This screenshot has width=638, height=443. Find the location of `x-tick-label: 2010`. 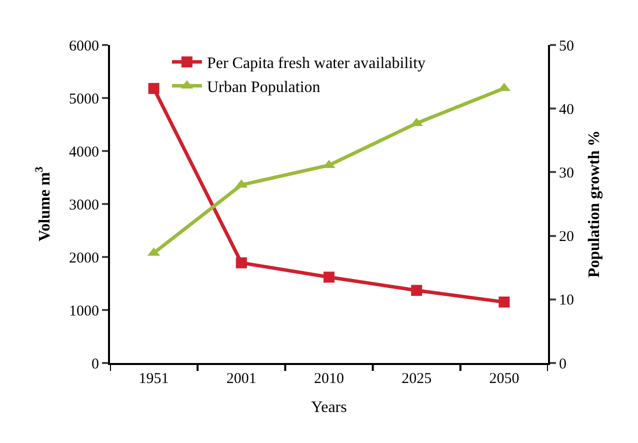

x-tick-label: 2010 is located at coordinates (329, 379).